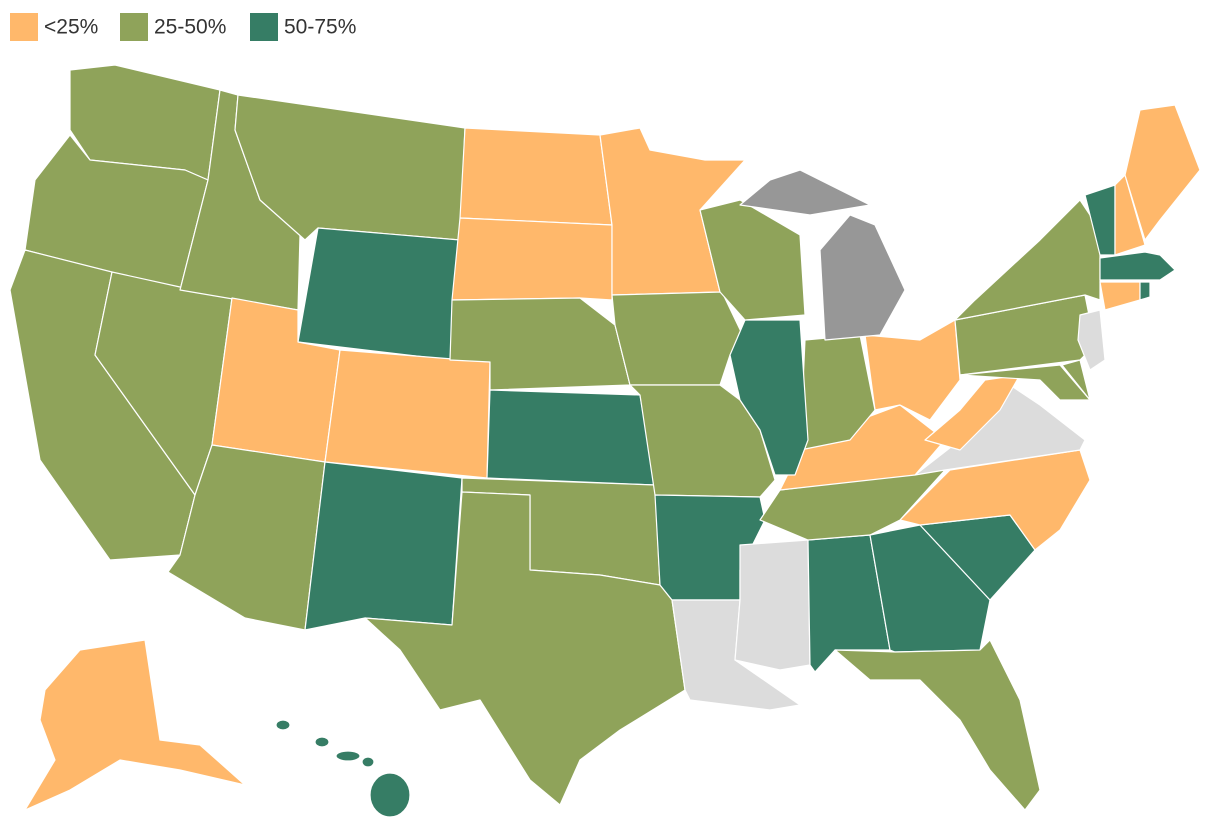  Describe the element at coordinates (190, 27) in the screenshot. I see `legend-label: 25-50%` at that location.